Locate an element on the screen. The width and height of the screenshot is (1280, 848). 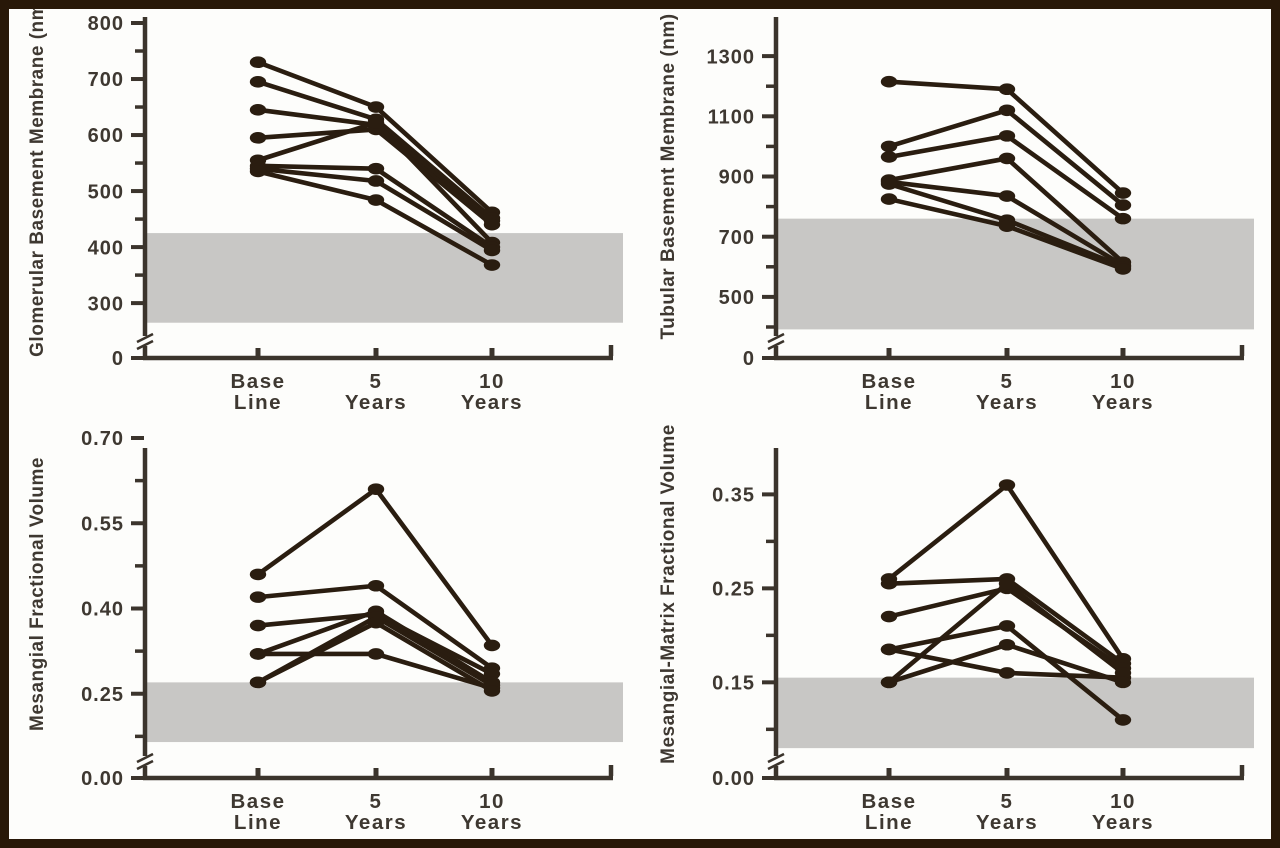
y-tick-label: 300 is located at coordinates (106, 304).